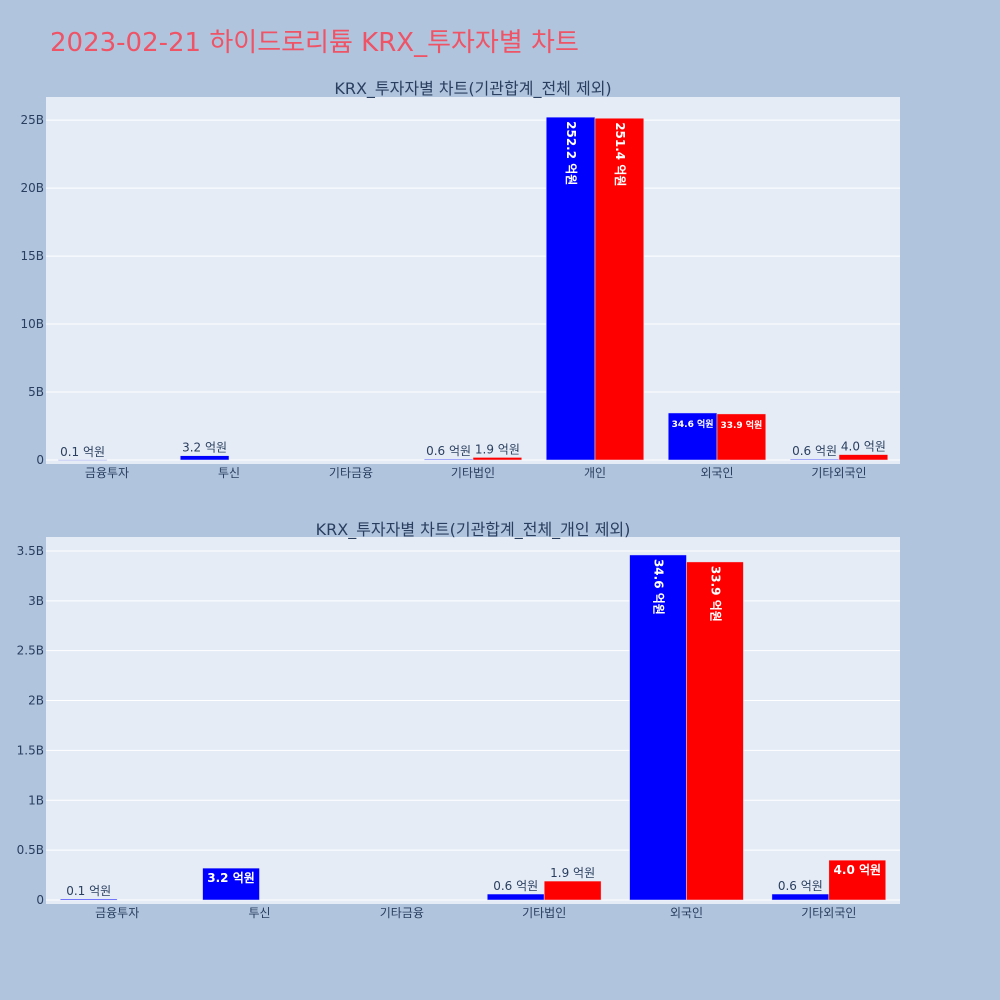 This screenshot has height=1000, width=1000. Describe the element at coordinates (314, 43) in the screenshot. I see `page-title: 2023-02-21 하이드로리튬 KRX_투자자별 차트` at that location.